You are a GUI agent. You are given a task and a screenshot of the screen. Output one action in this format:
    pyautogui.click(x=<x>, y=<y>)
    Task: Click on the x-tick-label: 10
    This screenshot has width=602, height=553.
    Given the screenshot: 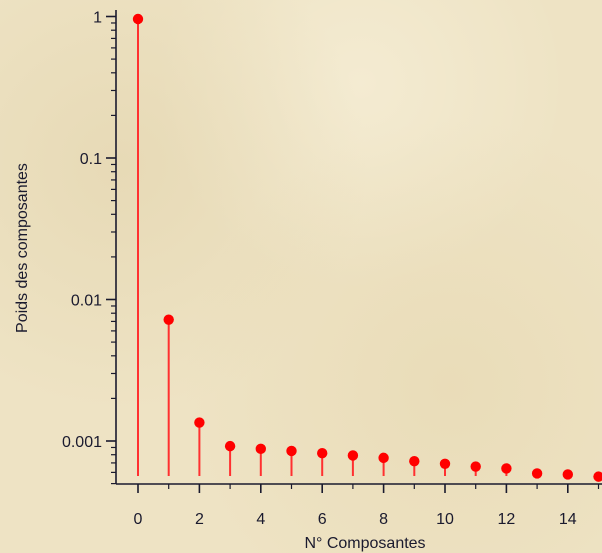 What is the action you would take?
    pyautogui.click(x=445, y=519)
    